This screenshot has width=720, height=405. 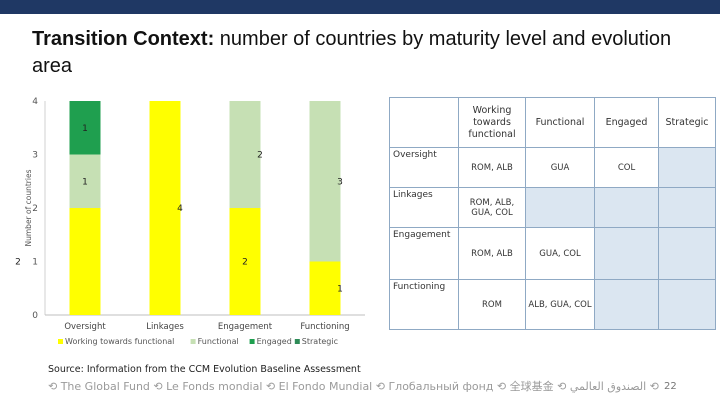 What do you see at coordinates (424, 253) in the screenshot?
I see `matrix-row-label: Engagement` at bounding box center [424, 253].